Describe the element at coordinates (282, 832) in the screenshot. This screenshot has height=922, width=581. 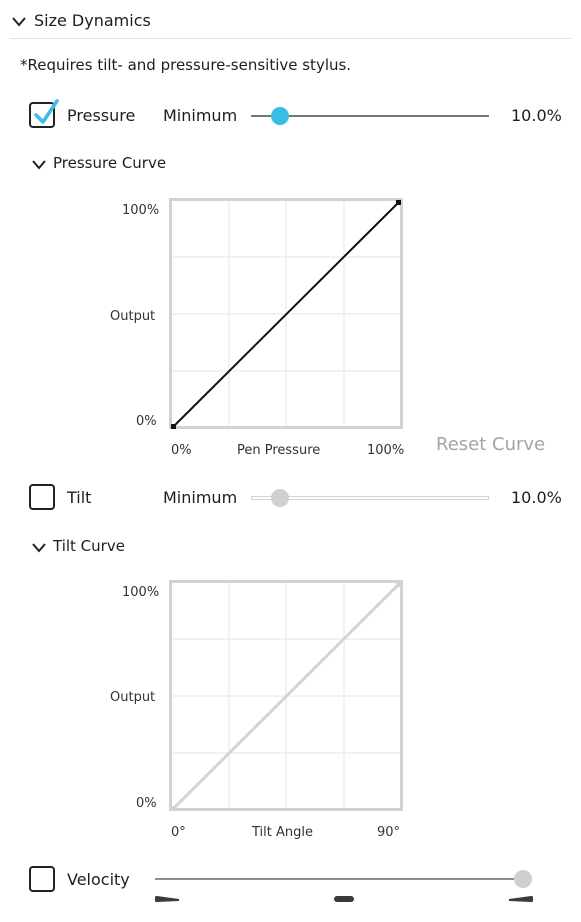
I see `x-axis-label: Tilt Angle` at that location.